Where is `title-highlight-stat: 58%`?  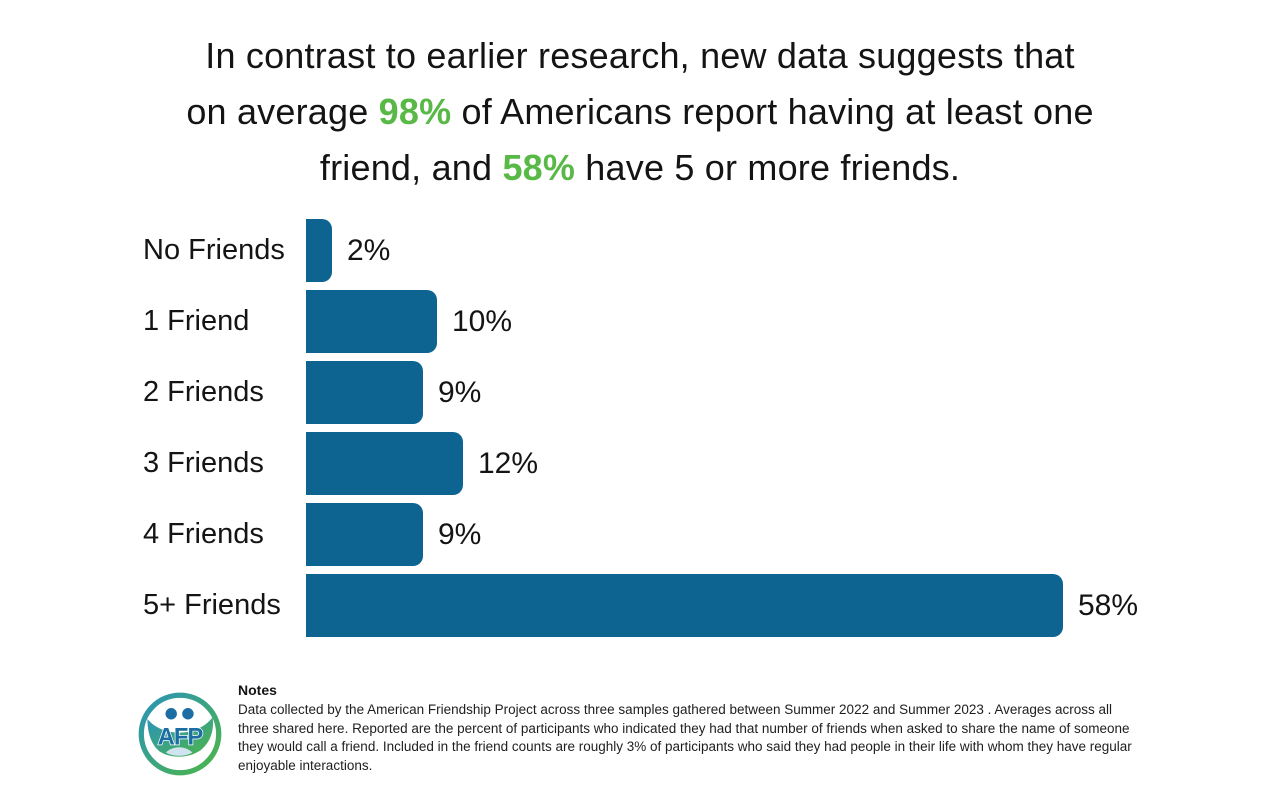 title-highlight-stat: 58% is located at coordinates (539, 167).